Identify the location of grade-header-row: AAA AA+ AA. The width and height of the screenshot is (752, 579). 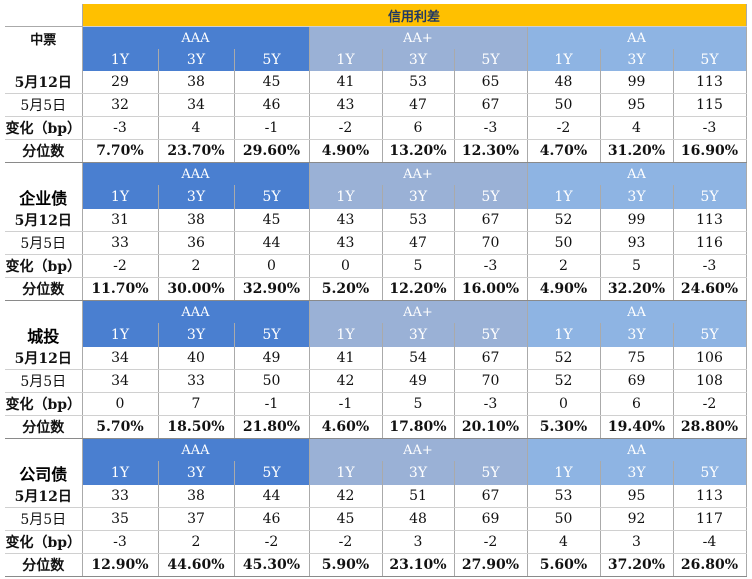
(376, 173).